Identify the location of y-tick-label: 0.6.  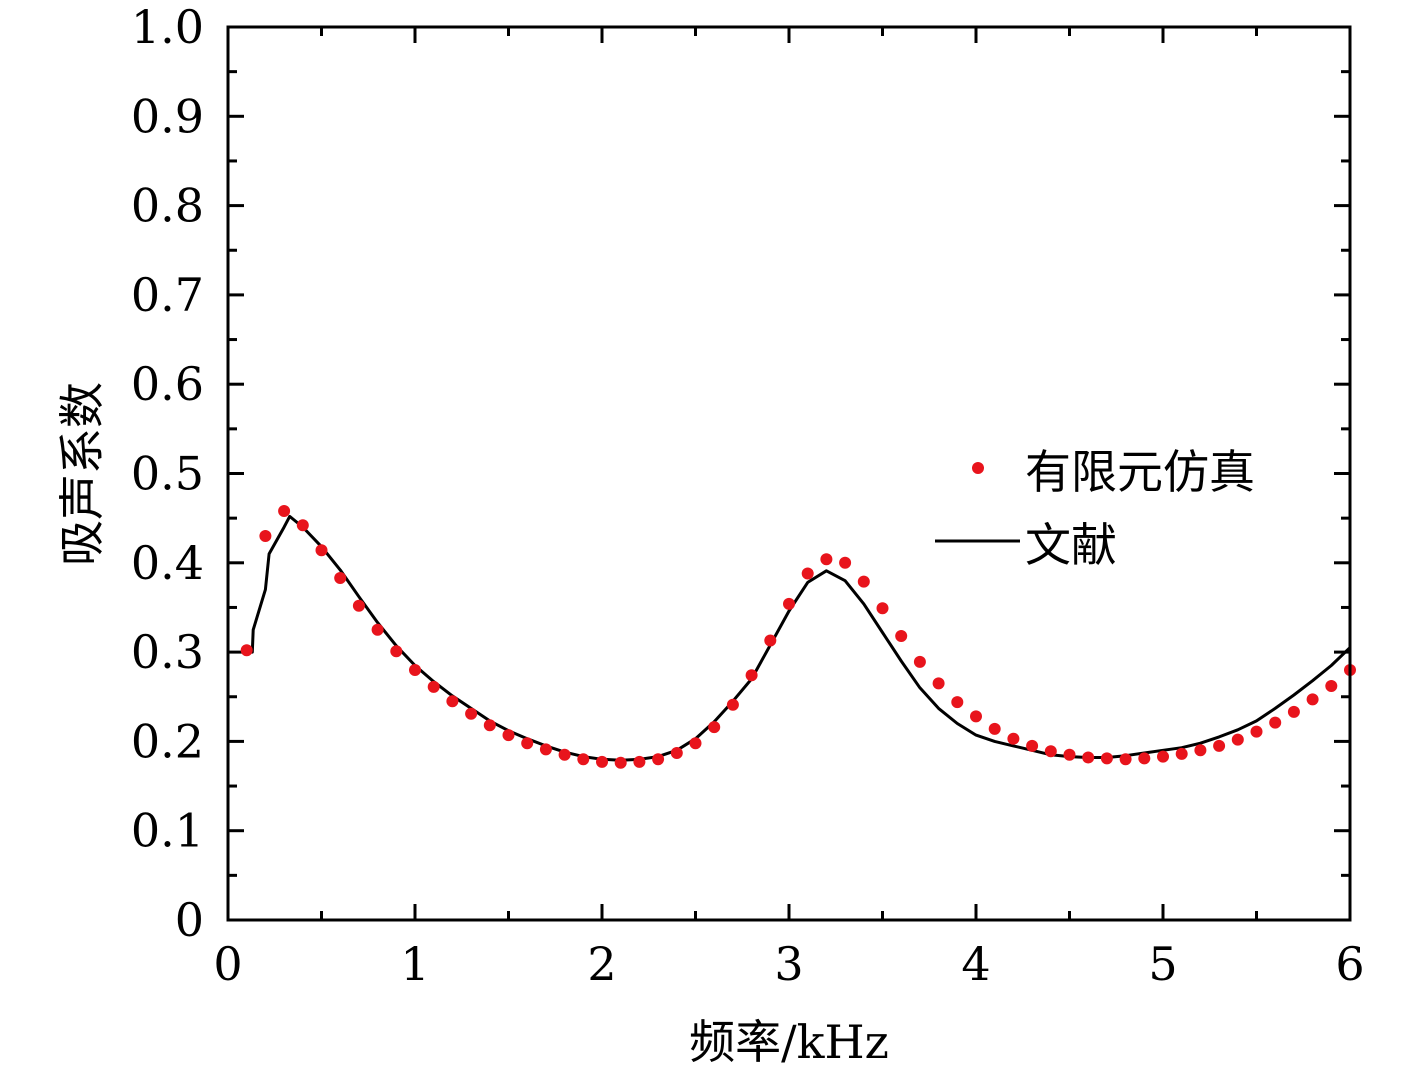
(167, 384).